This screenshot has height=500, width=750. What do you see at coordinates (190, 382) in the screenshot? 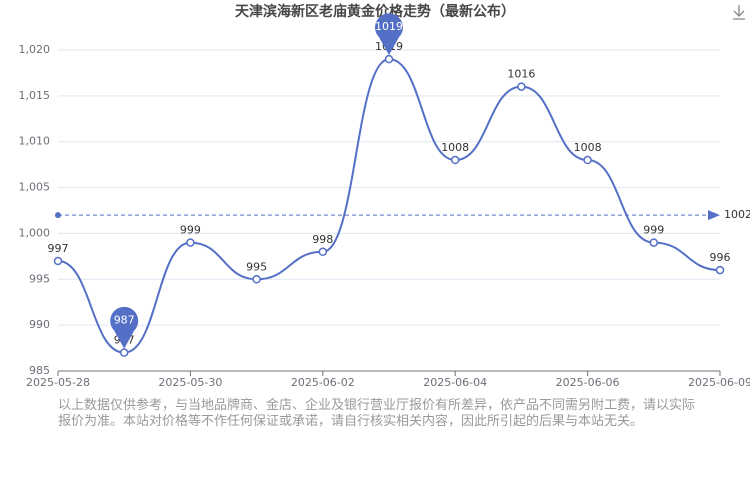
I see `x-tick-label: 2025-05-30` at bounding box center [190, 382].